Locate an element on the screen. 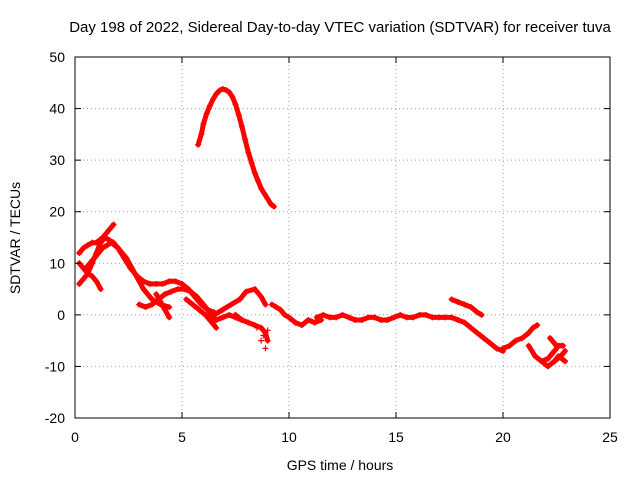 This screenshot has width=640, height=480. y-tick-label: 40 is located at coordinates (57, 109).